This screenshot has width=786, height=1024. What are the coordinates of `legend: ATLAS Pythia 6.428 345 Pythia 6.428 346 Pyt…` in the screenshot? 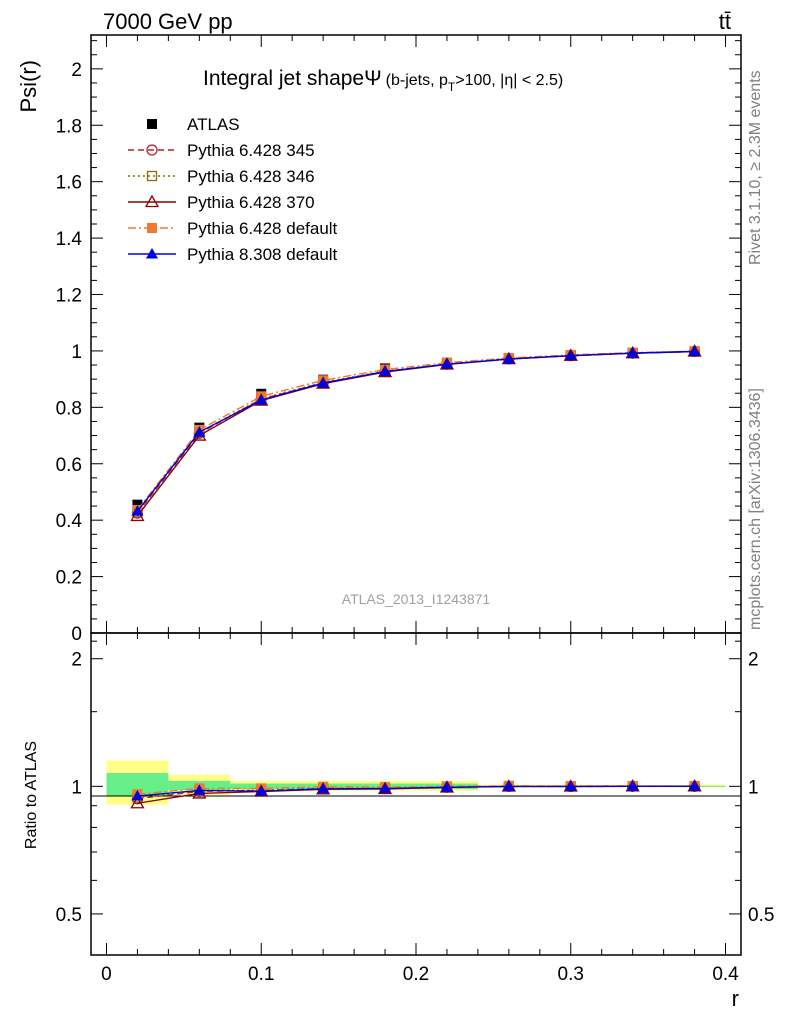 It's located at (233, 189).